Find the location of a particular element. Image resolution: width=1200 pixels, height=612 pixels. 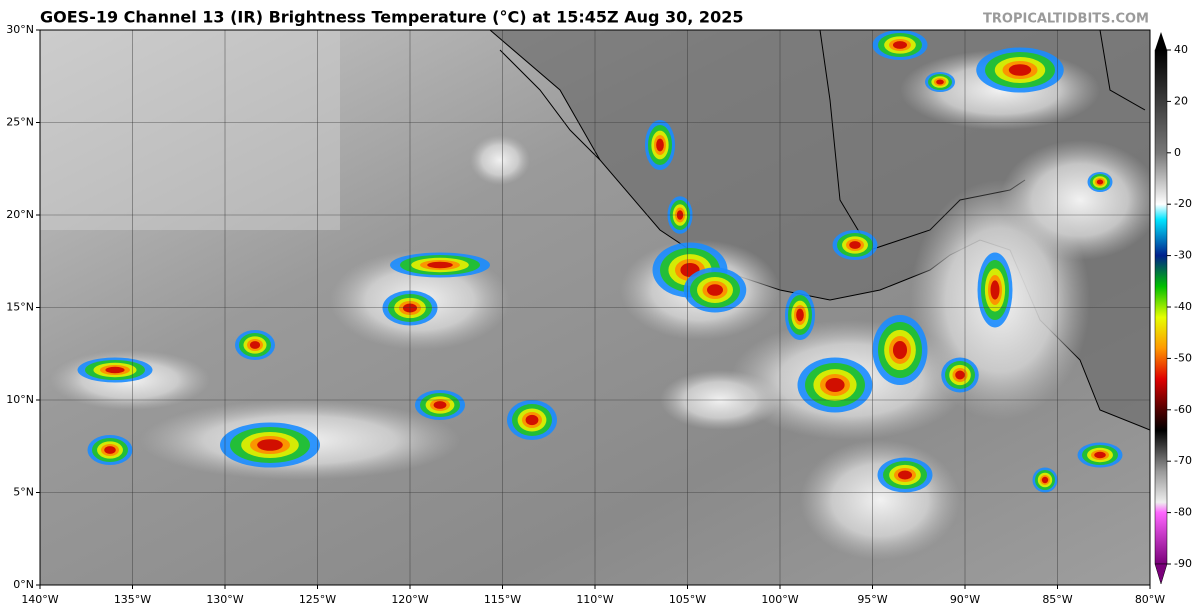

lon-tick-label: 110°W is located at coordinates (594, 599).